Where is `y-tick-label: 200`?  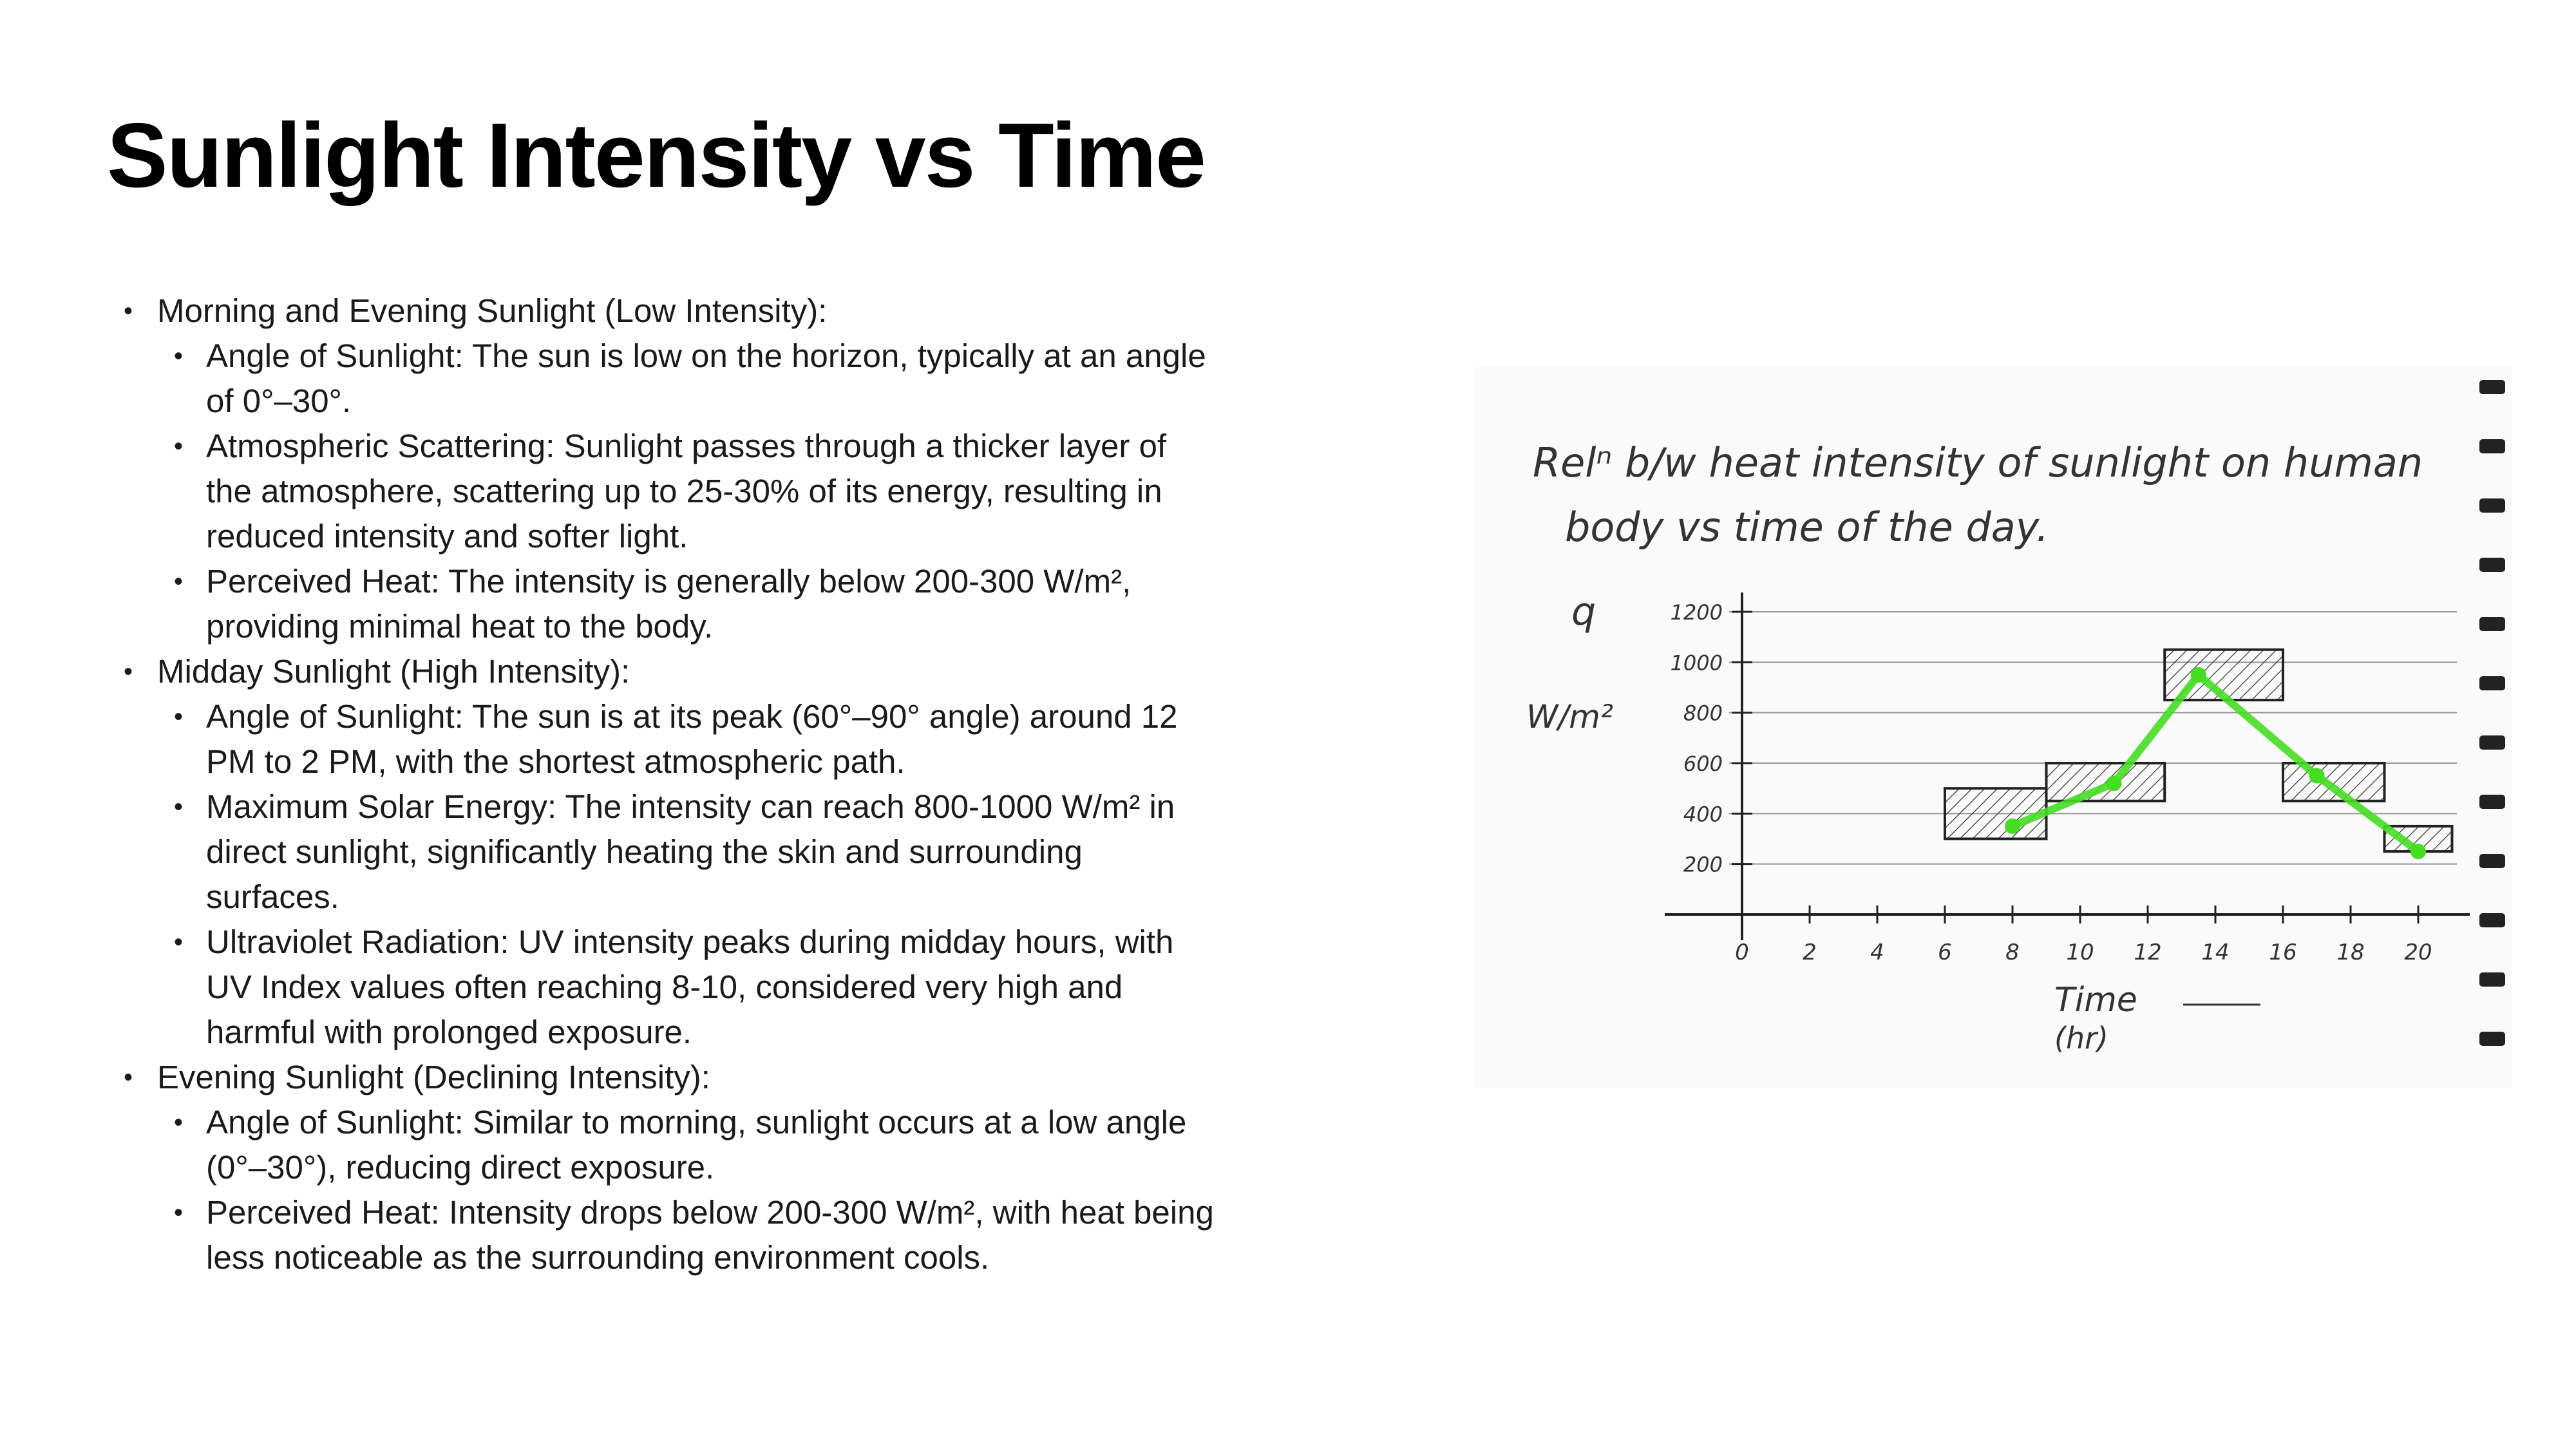 y-tick-label: 200 is located at coordinates (1703, 865).